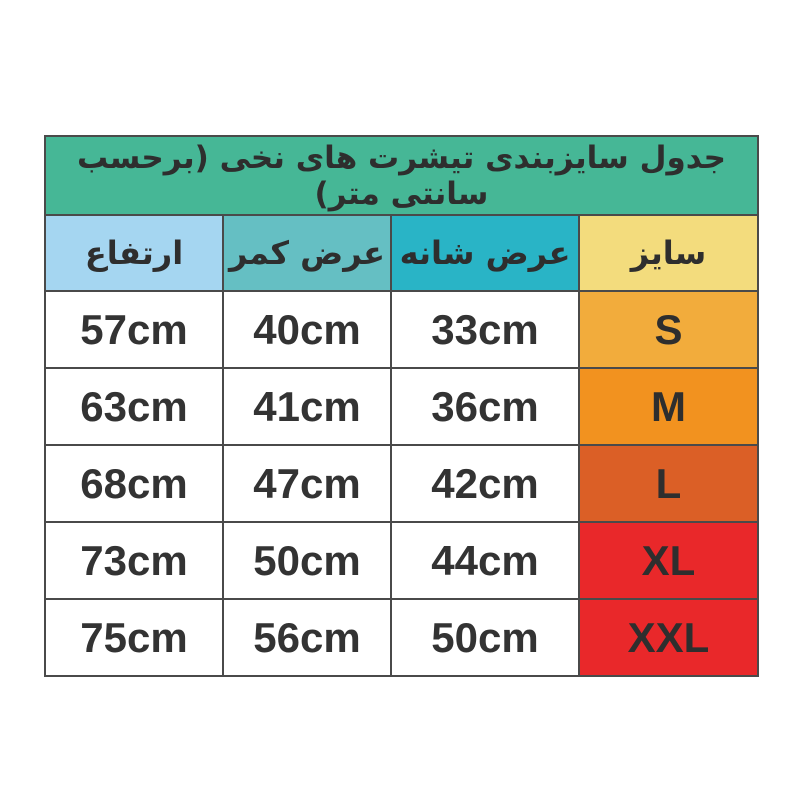  I want to click on height-cell: 63cm, so click(134, 406).